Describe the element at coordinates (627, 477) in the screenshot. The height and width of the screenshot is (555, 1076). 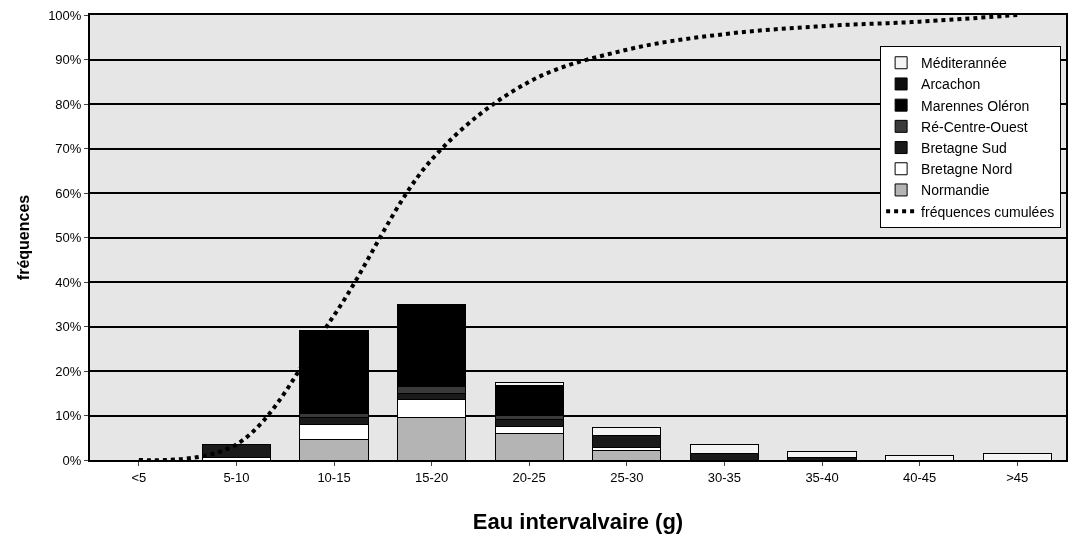
I see `x-tick-label: 25-30` at that location.